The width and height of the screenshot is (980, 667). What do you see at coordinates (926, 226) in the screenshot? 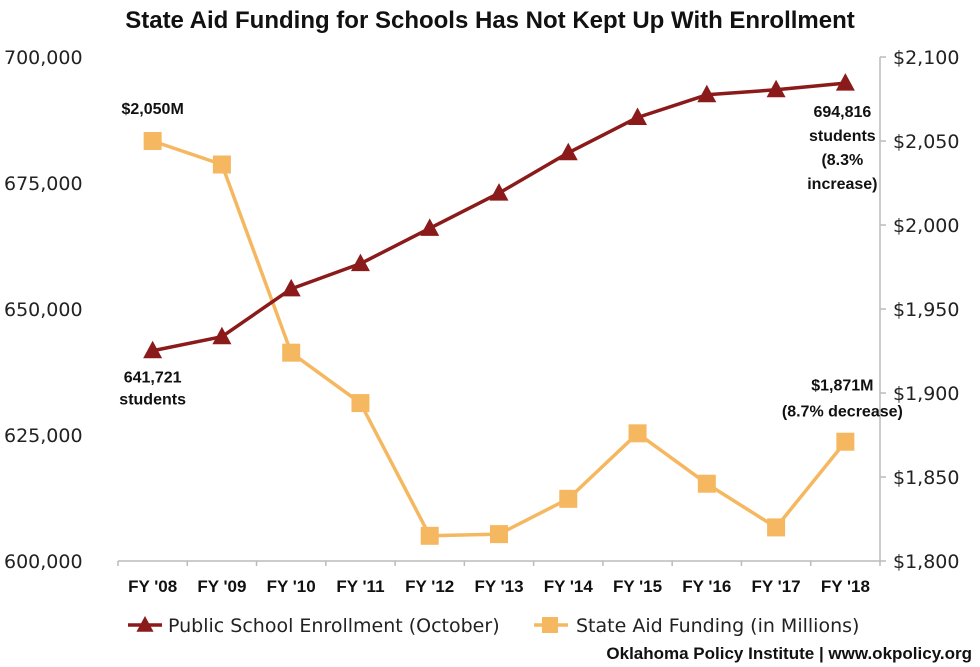
I see `right-tick-label: $2,000` at bounding box center [926, 226].